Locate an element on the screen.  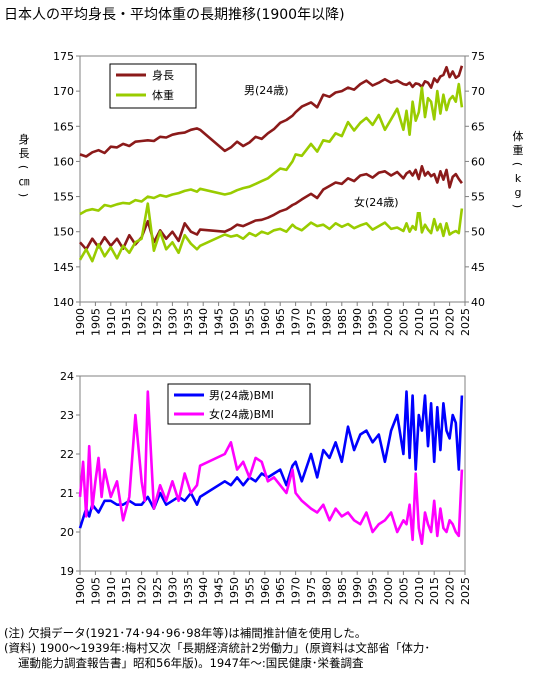
y2-tick-label: 65 is located at coordinates (478, 126).